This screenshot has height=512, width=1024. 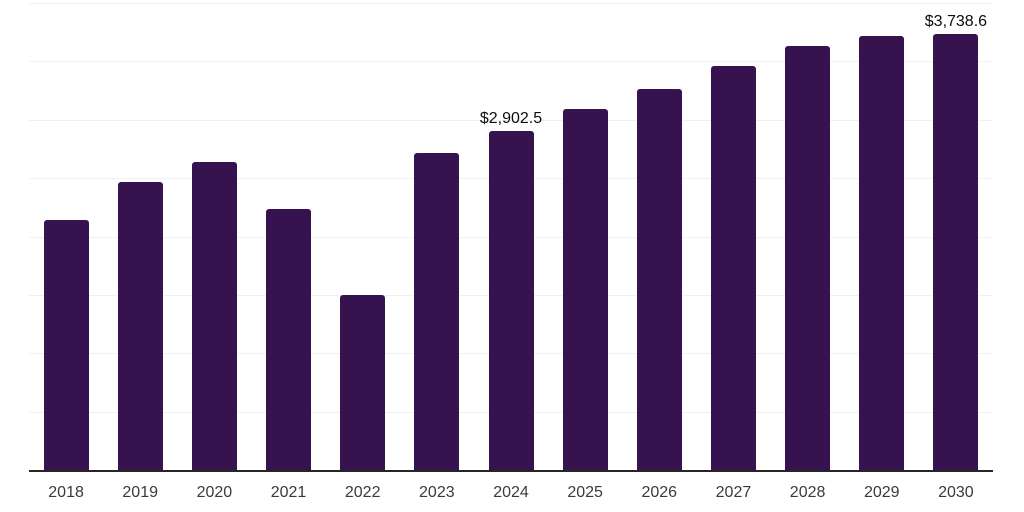 I want to click on x-tick-2022: 2022, so click(x=362, y=492).